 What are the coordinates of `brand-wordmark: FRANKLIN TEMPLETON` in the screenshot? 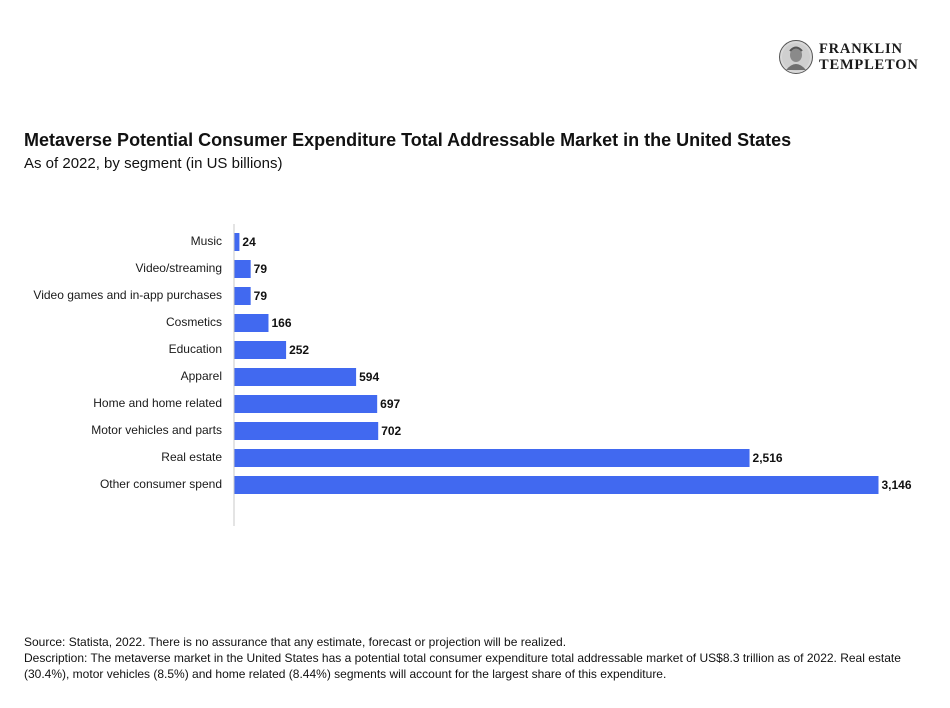 It's located at (869, 57).